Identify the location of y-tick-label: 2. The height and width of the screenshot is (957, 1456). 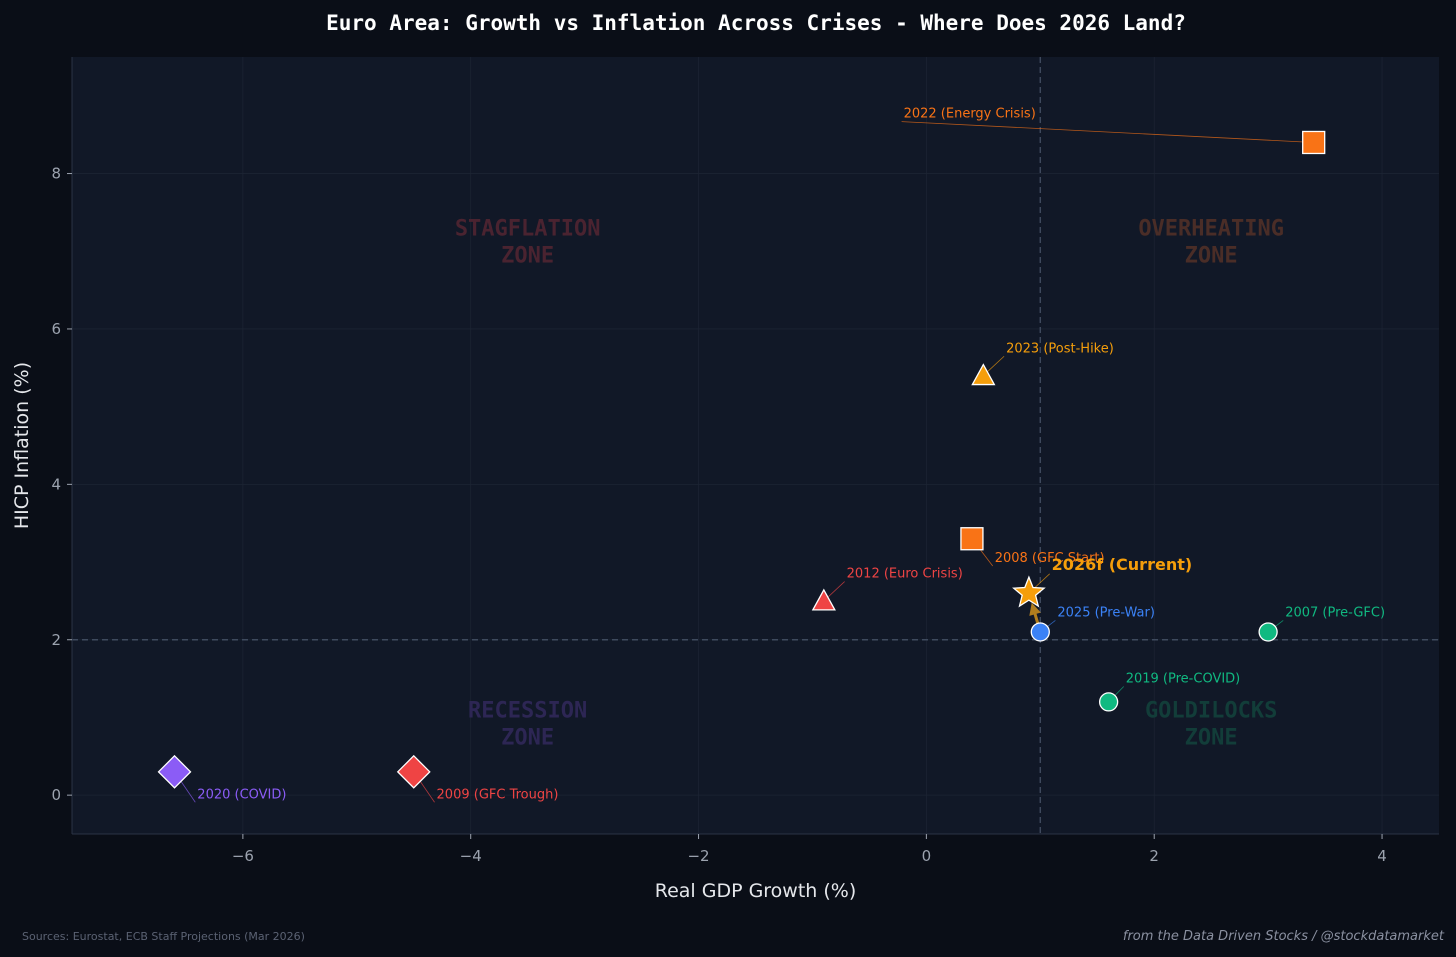
(56, 640).